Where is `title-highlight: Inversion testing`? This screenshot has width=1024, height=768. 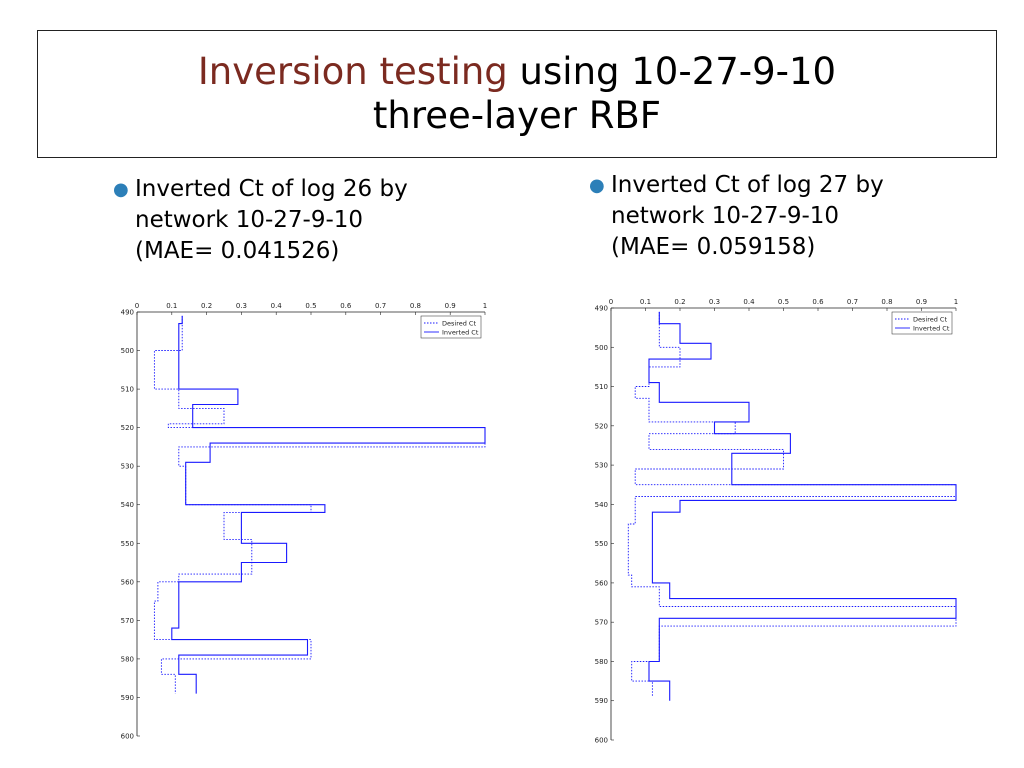 title-highlight: Inversion testing is located at coordinates (352, 71).